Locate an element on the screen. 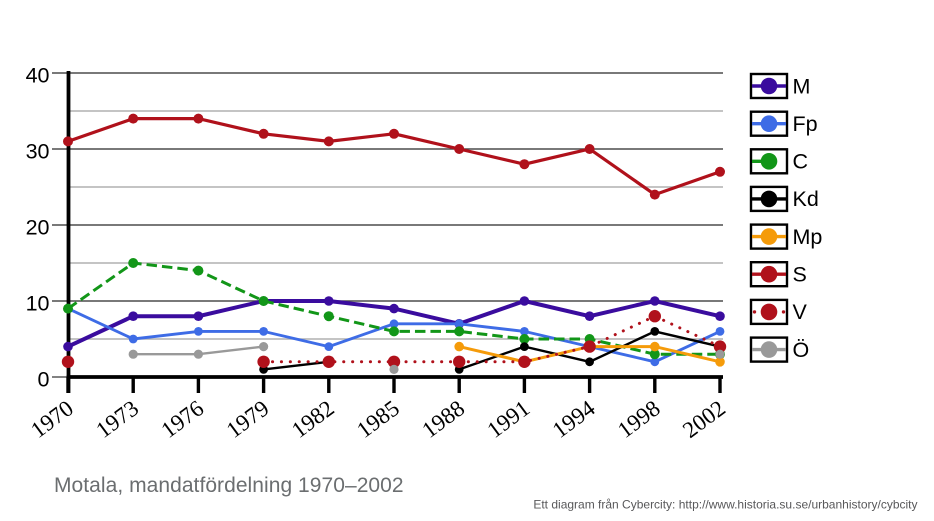 The width and height of the screenshot is (934, 521). svg-text: Mp is located at coordinates (808, 237).